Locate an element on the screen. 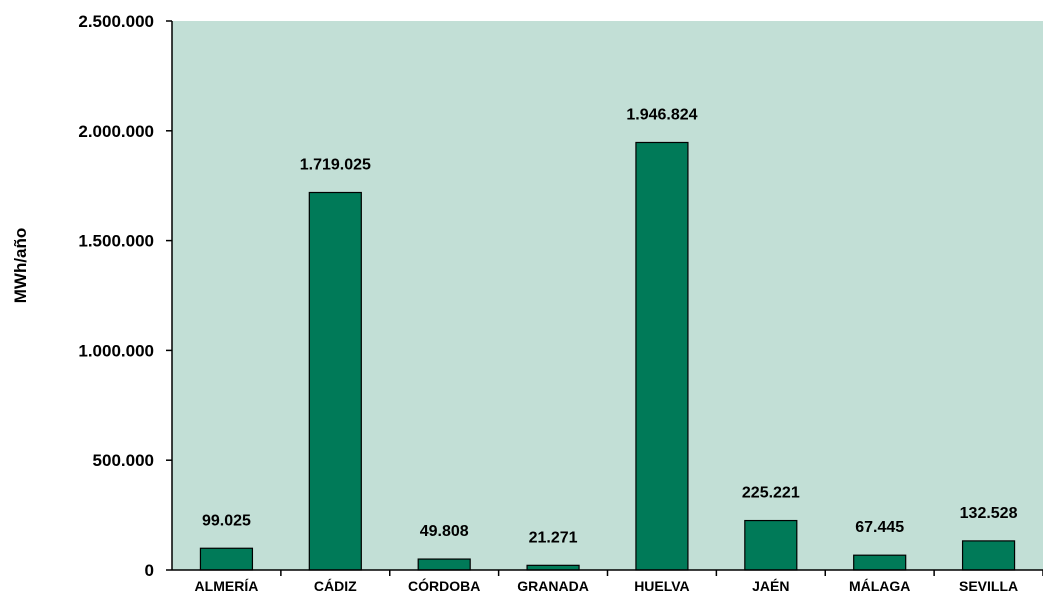  data-label: 225.221 is located at coordinates (771, 493).